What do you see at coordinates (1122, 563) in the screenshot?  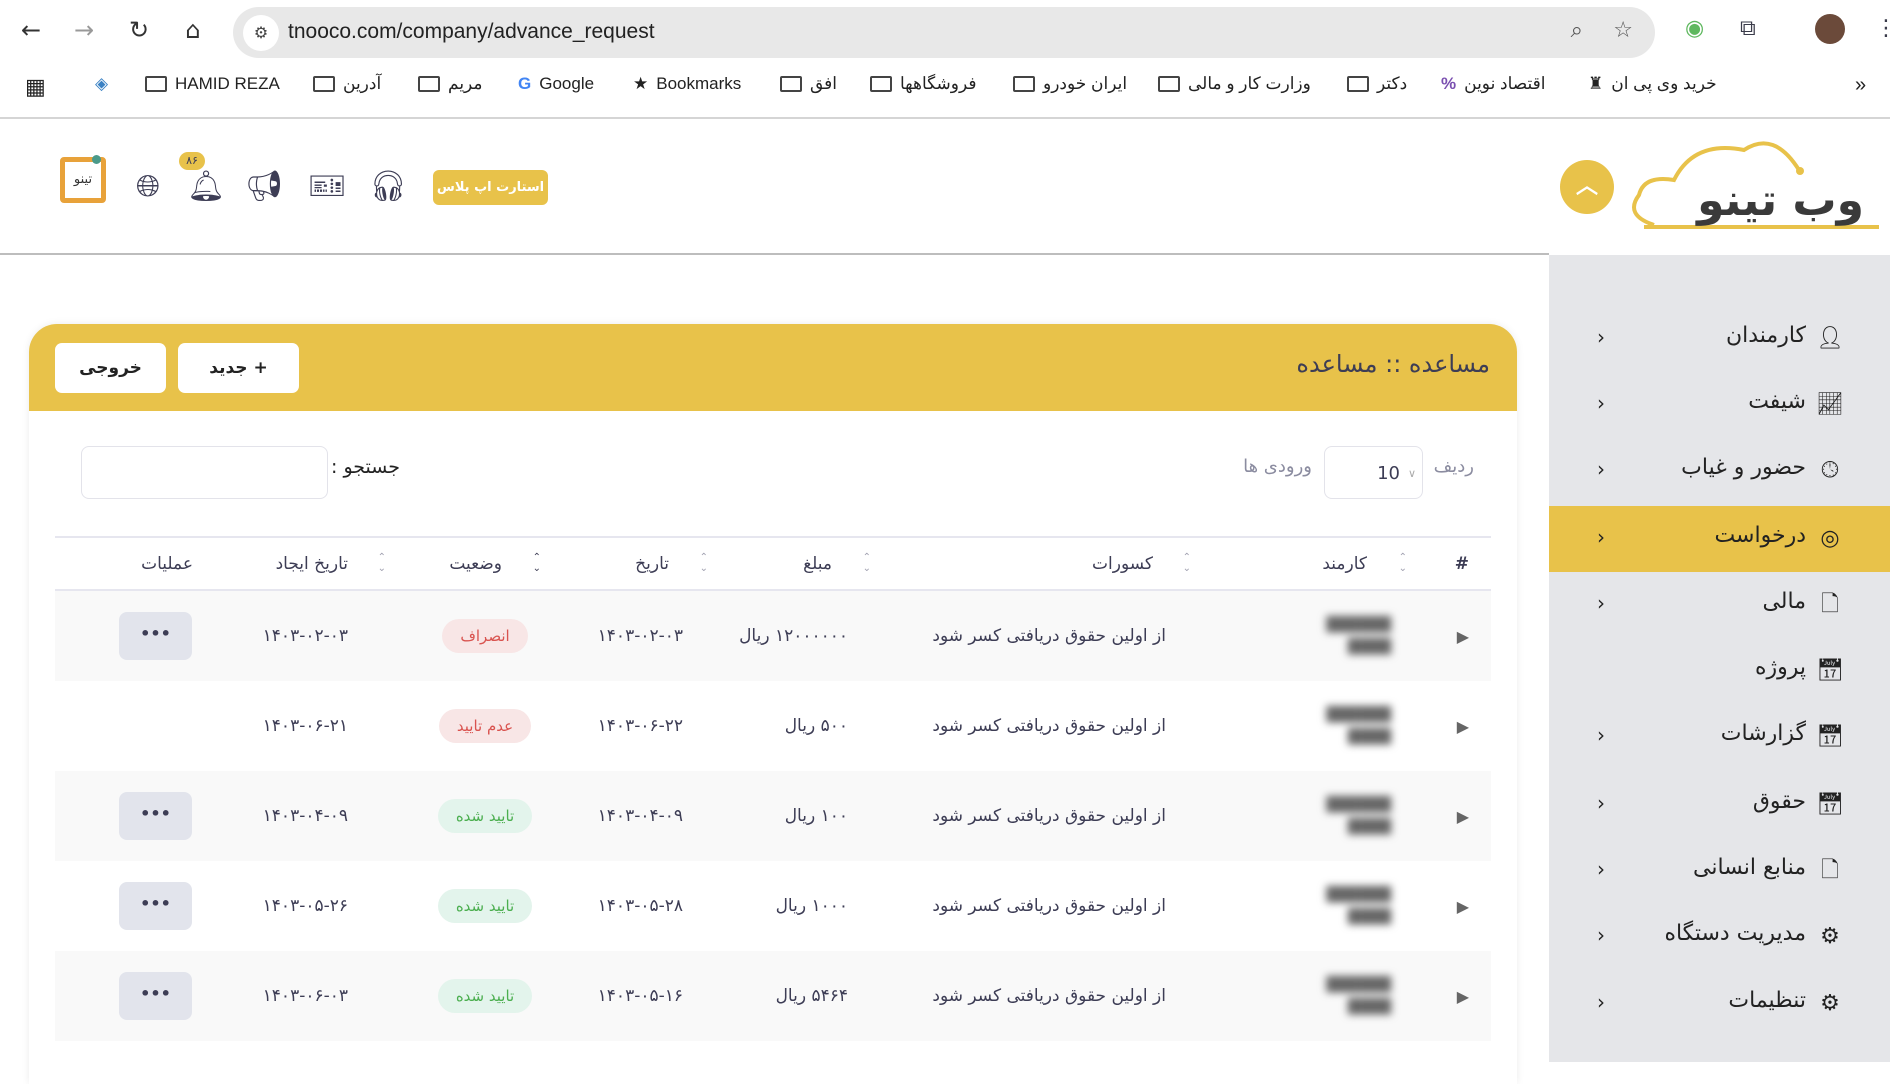 I see `column-header-deductions: کسورات` at bounding box center [1122, 563].